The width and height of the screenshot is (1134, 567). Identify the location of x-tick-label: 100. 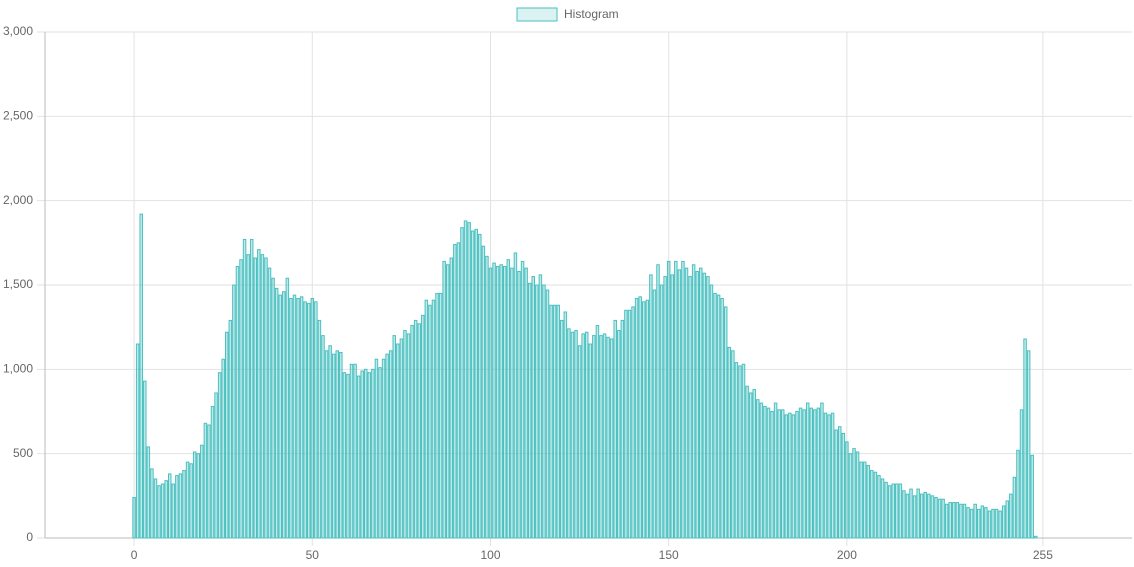
(490, 555).